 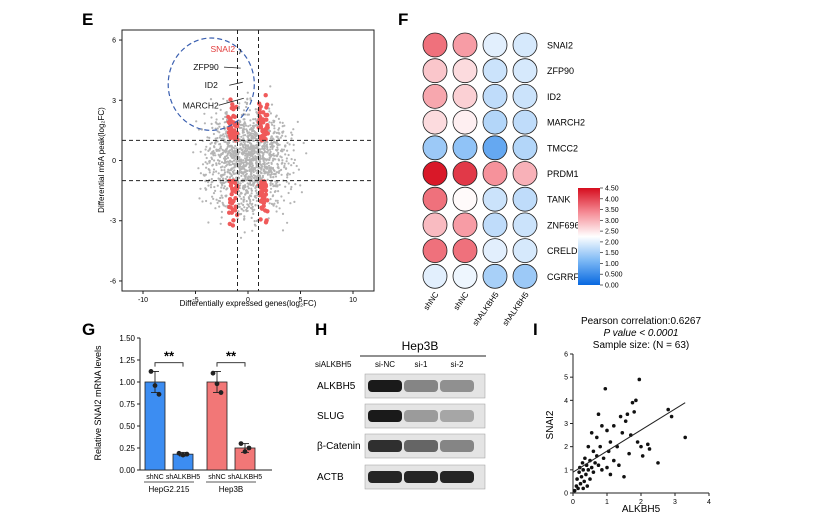 What do you see at coordinates (675, 502) in the screenshot?
I see `x-tick-label: 3` at bounding box center [675, 502].